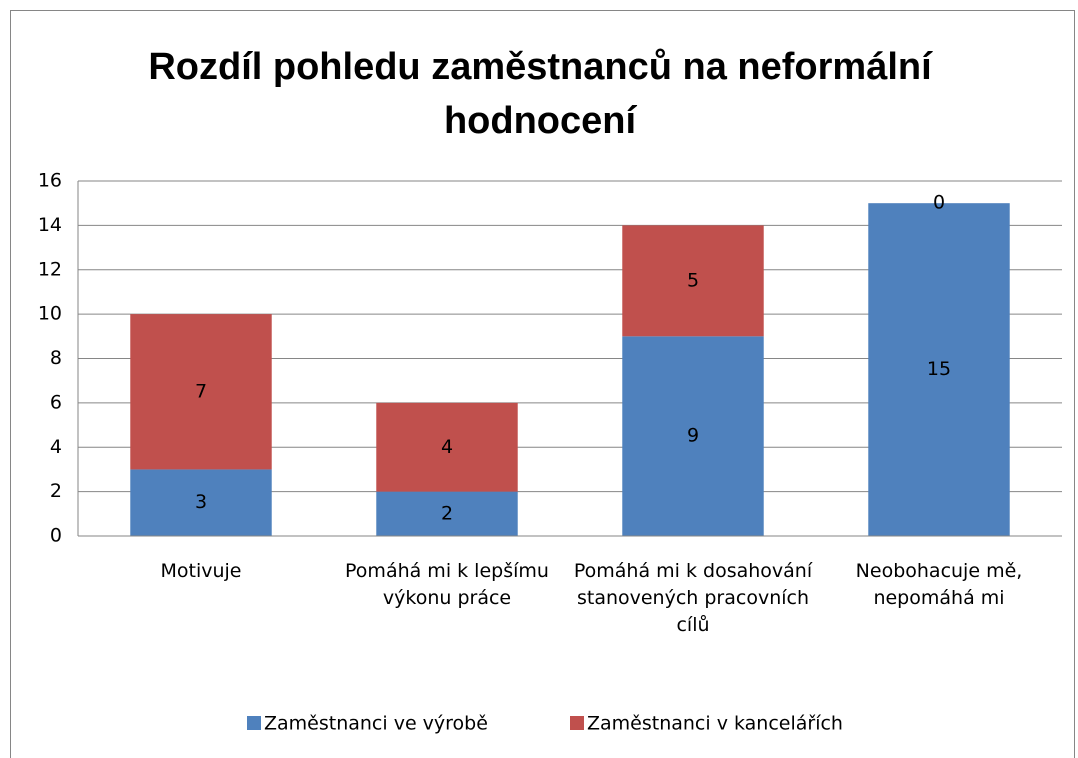 This screenshot has height=758, width=1078. I want to click on y-tick-label: 10, so click(50, 314).